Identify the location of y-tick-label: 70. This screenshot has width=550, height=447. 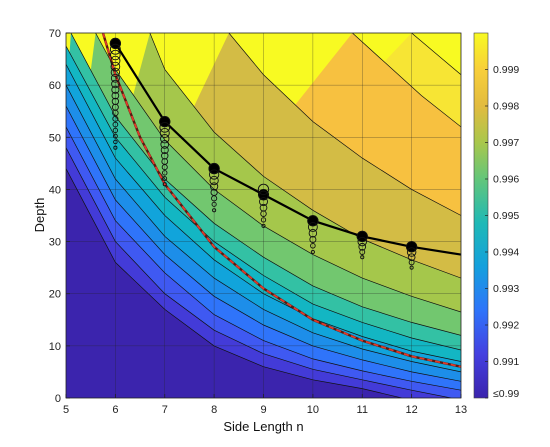
(55, 34).